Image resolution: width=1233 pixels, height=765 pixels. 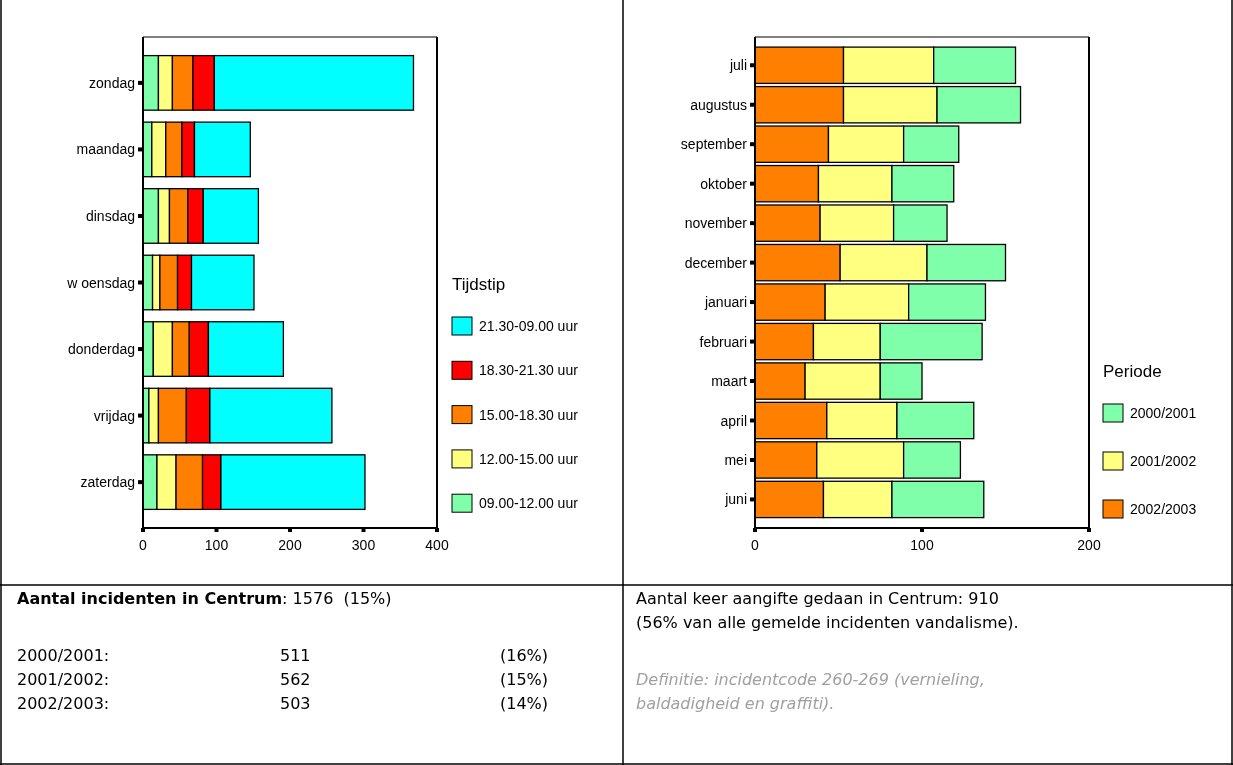 I want to click on text: 2002/2003:, so click(x=63, y=703).